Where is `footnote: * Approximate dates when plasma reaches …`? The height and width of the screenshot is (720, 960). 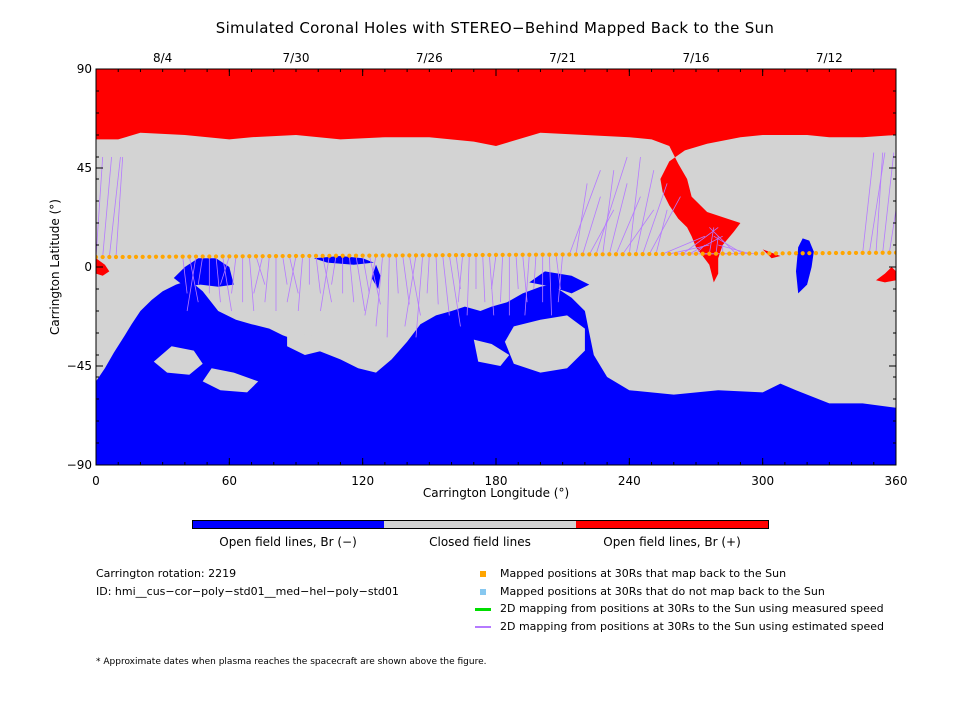
footnote: * Approximate dates when plasma reaches … is located at coordinates (291, 662).